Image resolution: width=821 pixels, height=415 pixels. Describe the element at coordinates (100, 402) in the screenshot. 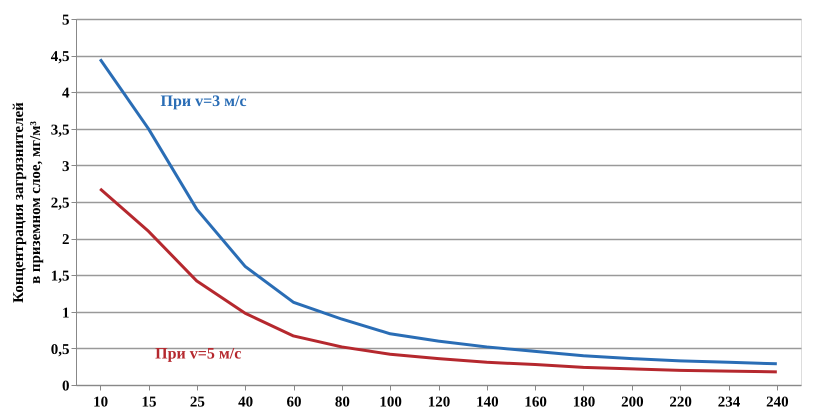

I see `x-tick-label: 10` at that location.